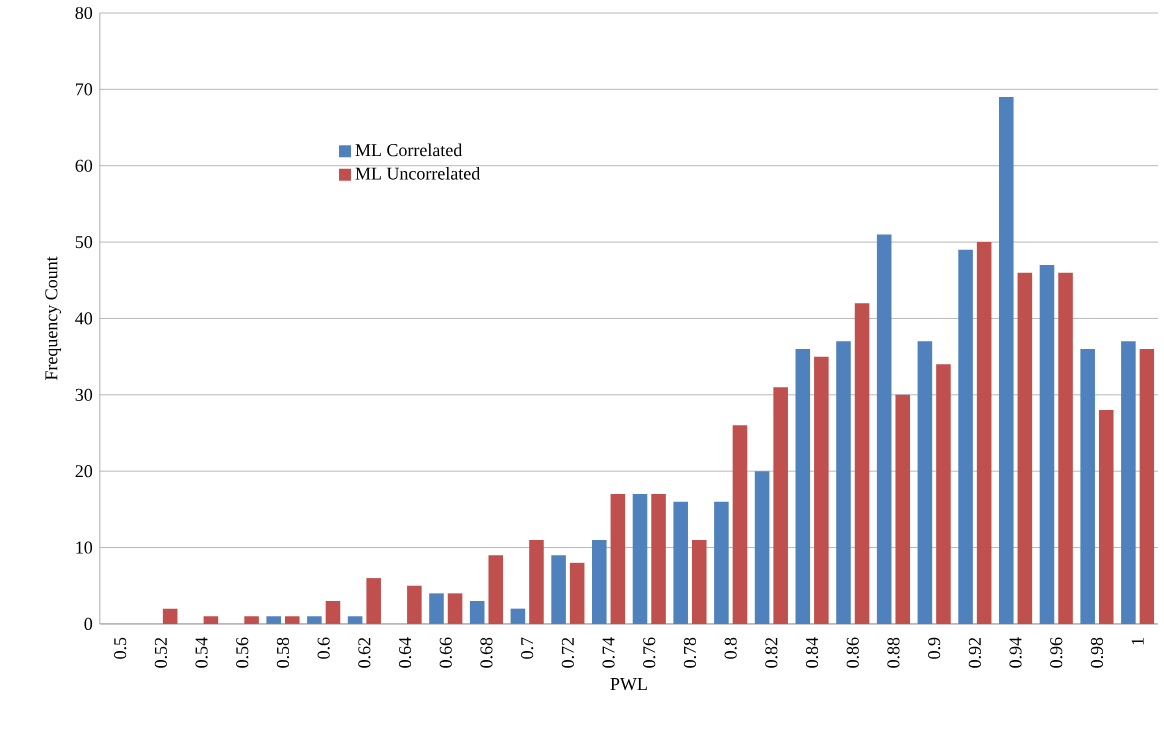 The width and height of the screenshot is (1164, 736). I want to click on x-tick-label: 0.82, so click(771, 653).